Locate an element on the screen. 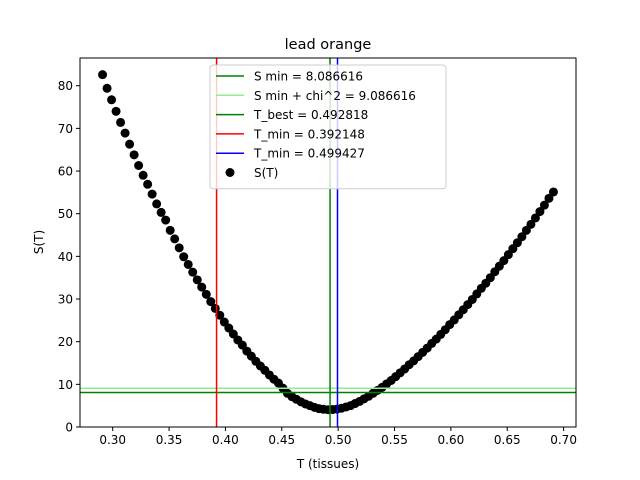  x-tick-label: 0.45 is located at coordinates (281, 440).